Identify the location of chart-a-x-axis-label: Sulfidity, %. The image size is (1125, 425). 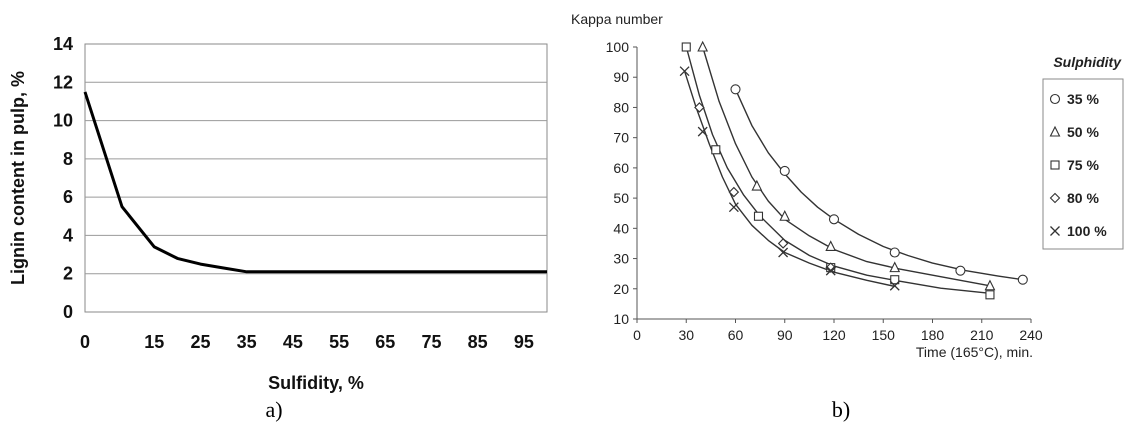
(316, 383).